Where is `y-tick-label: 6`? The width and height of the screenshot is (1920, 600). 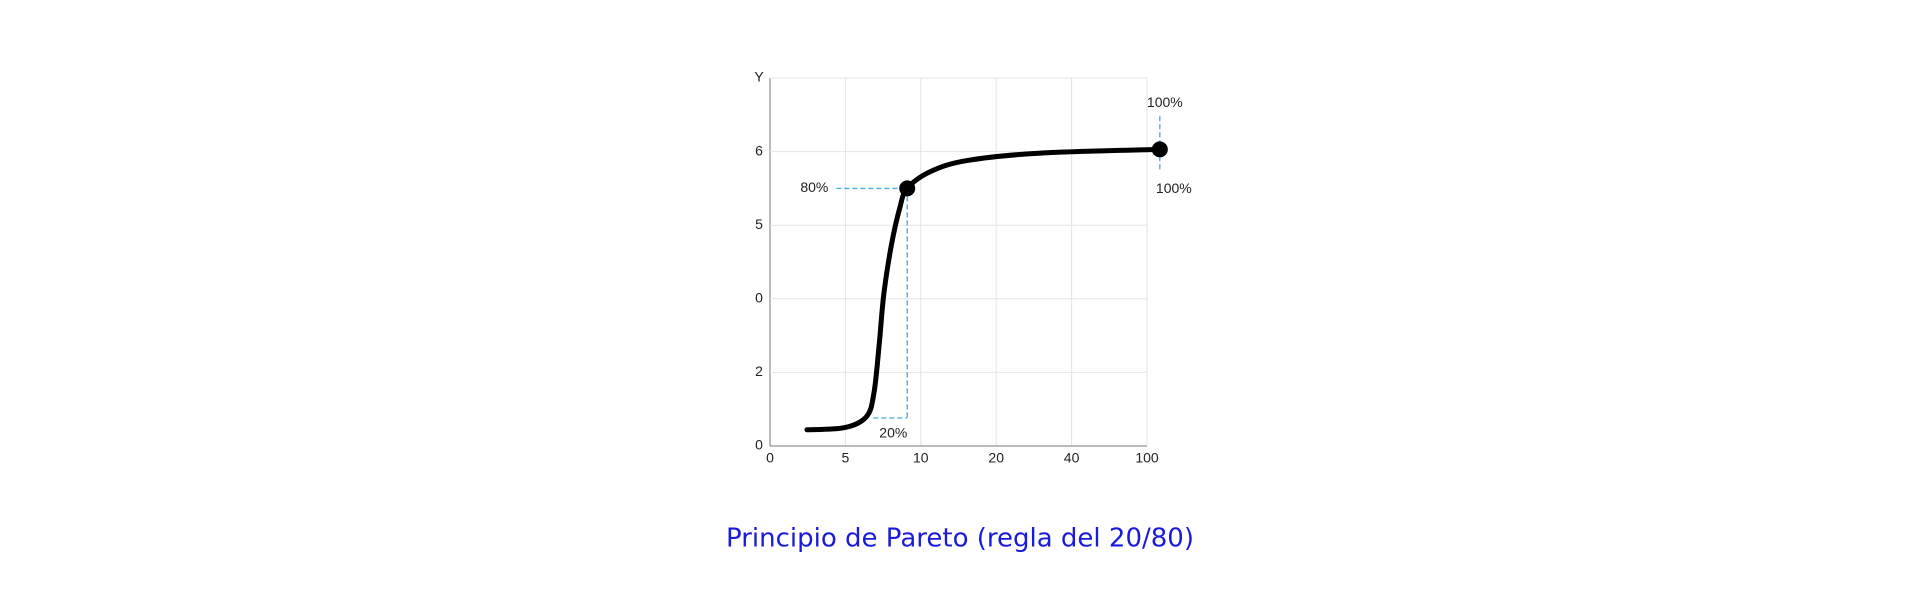 y-tick-label: 6 is located at coordinates (759, 150).